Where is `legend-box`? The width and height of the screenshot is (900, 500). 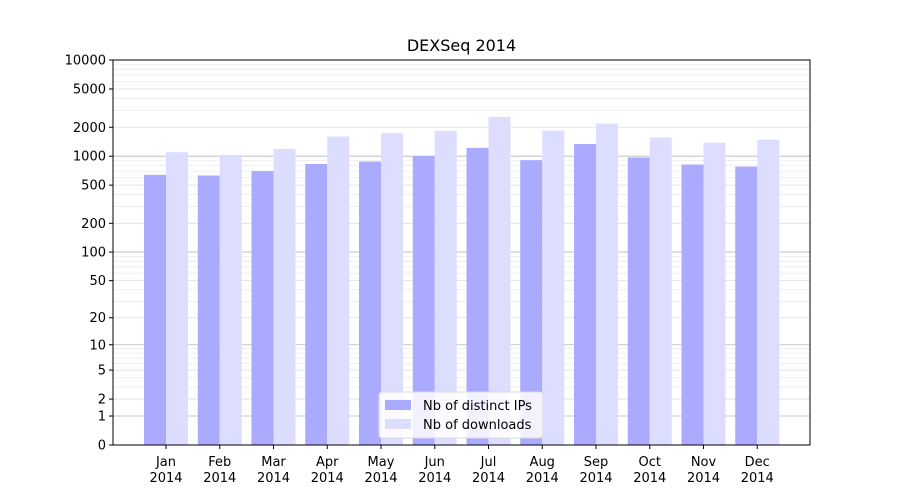 legend-box is located at coordinates (461, 415).